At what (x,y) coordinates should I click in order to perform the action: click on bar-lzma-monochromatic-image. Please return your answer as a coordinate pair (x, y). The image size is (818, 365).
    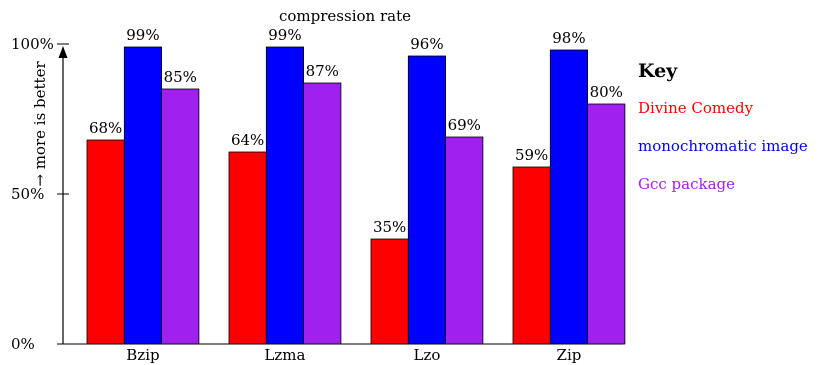
    Looking at the image, I should click on (284, 195).